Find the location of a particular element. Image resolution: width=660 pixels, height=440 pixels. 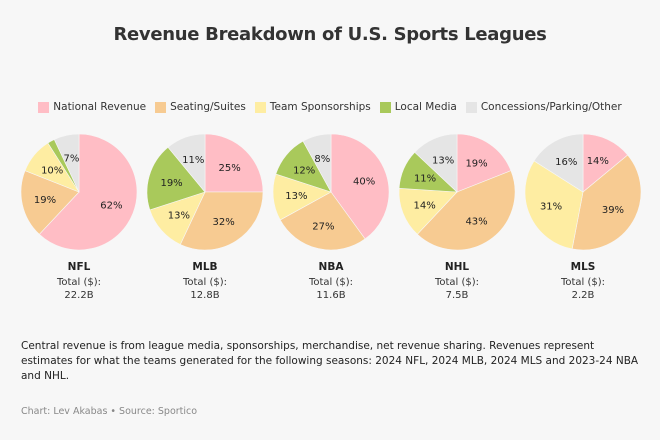

pie-slice-local-media is located at coordinates (176, 178).